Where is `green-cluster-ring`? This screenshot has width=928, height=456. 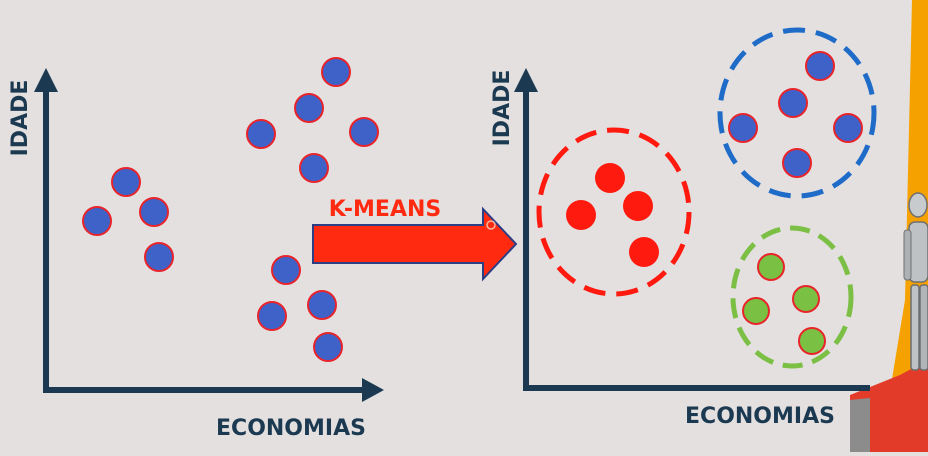
green-cluster-ring is located at coordinates (792, 297).